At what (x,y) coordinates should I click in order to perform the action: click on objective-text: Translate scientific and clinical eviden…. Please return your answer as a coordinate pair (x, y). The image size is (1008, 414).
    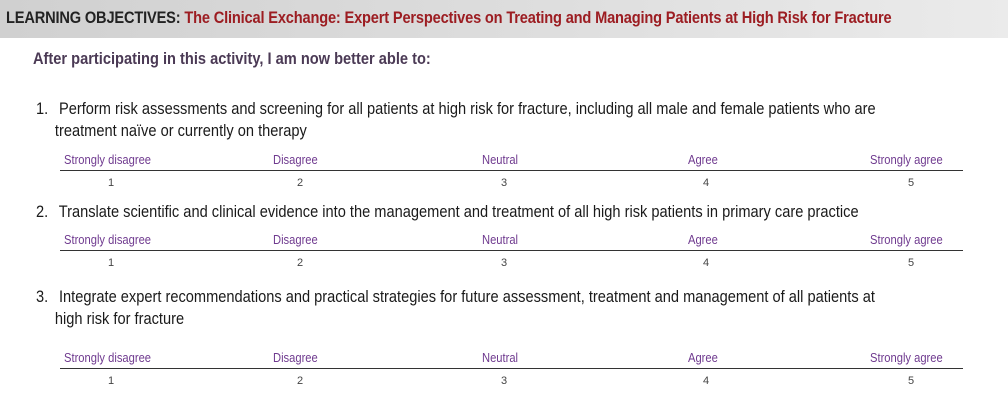
    Looking at the image, I should click on (458, 211).